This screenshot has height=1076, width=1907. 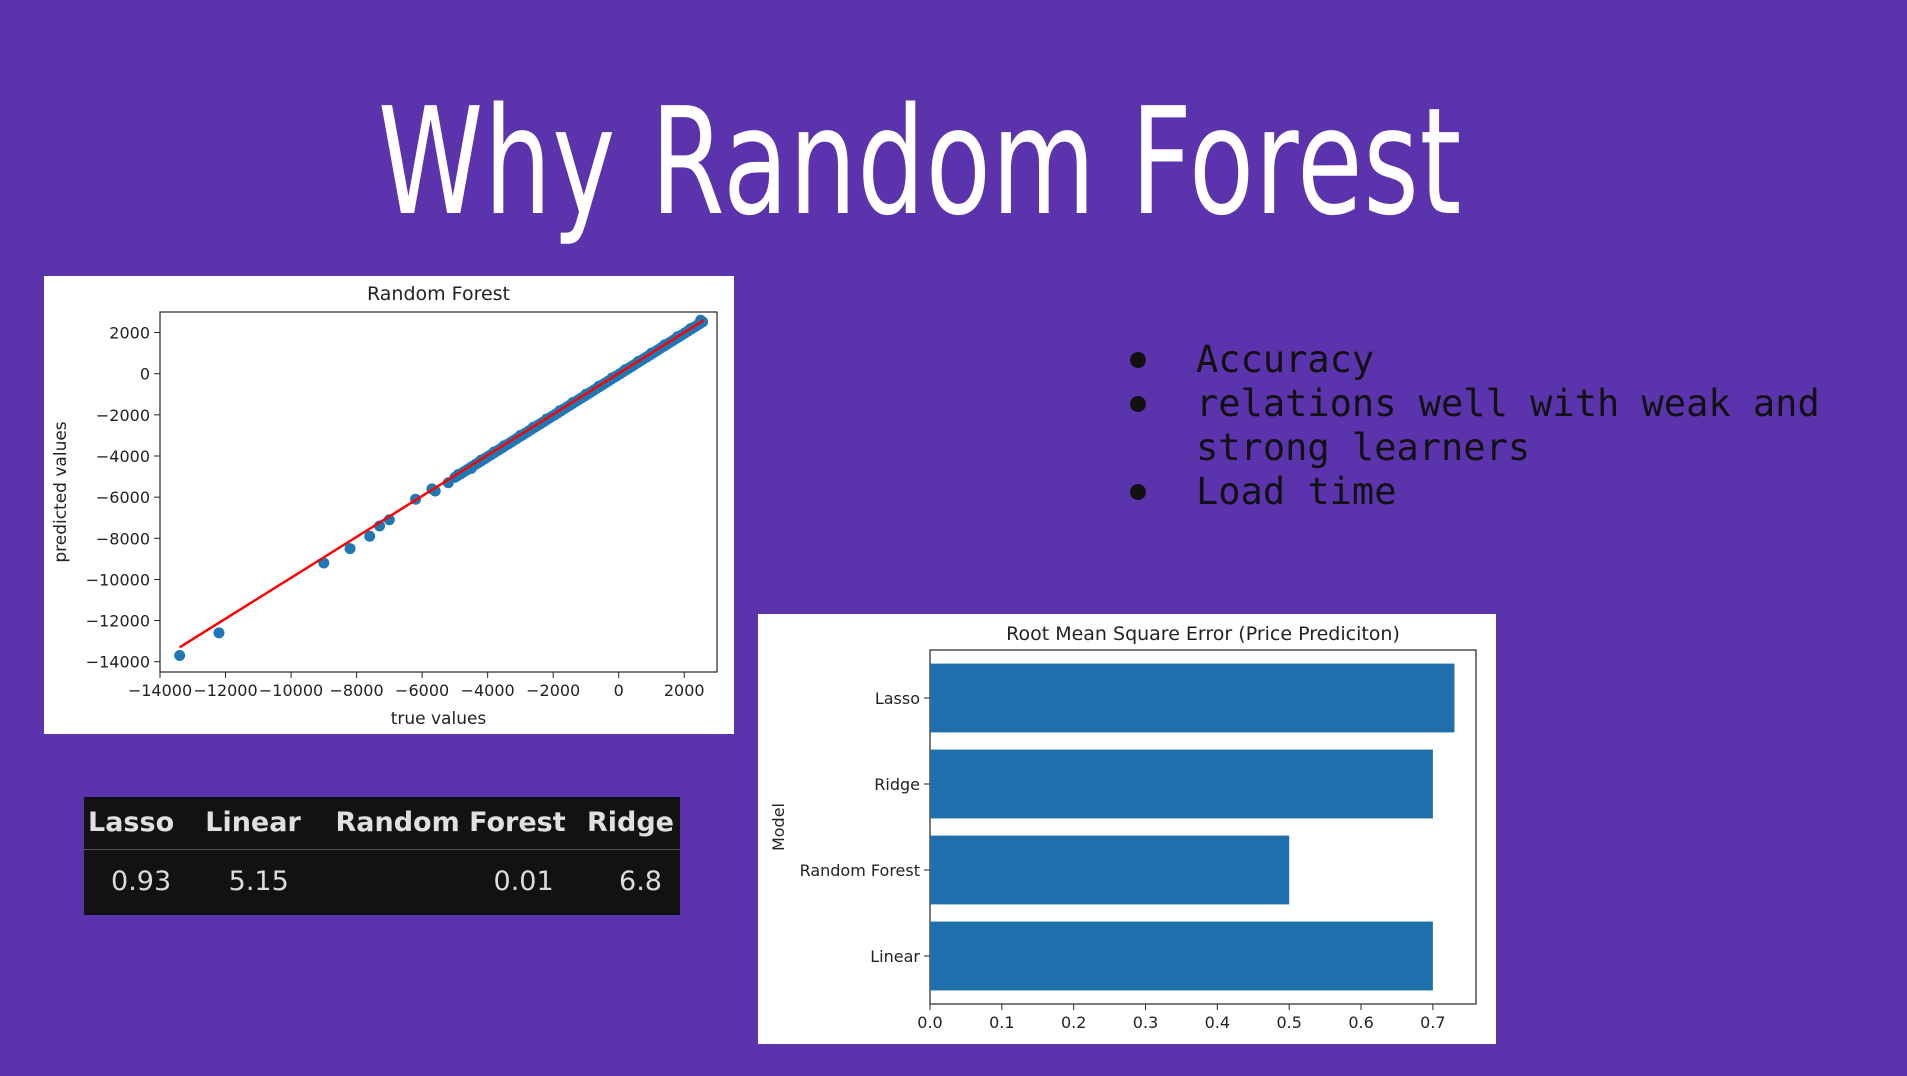 I want to click on y-tick-label: −8000, so click(x=123, y=538).